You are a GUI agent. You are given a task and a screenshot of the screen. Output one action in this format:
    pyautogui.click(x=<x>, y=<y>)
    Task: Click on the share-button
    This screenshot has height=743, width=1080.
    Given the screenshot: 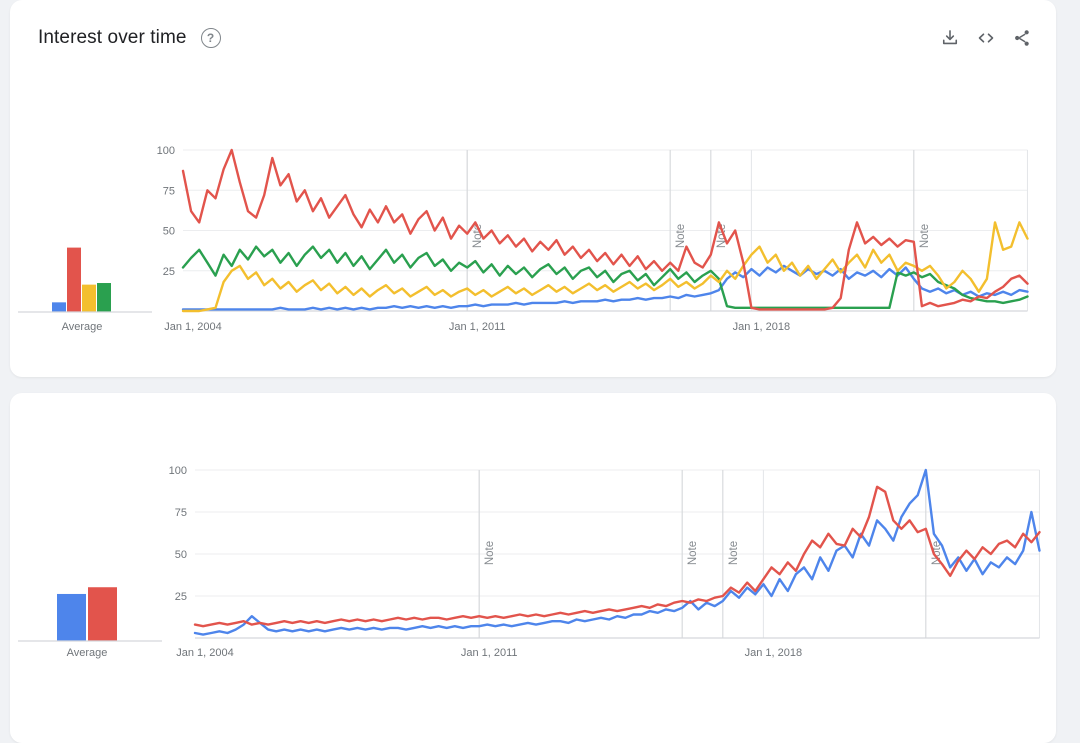 What is the action you would take?
    pyautogui.click(x=1022, y=38)
    